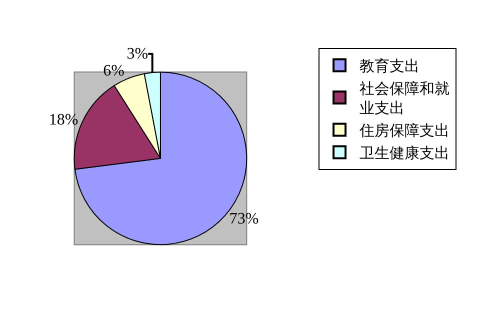 This screenshot has width=479, height=320. What do you see at coordinates (404, 131) in the screenshot?
I see `legend-label: 住房保障支出` at bounding box center [404, 131].